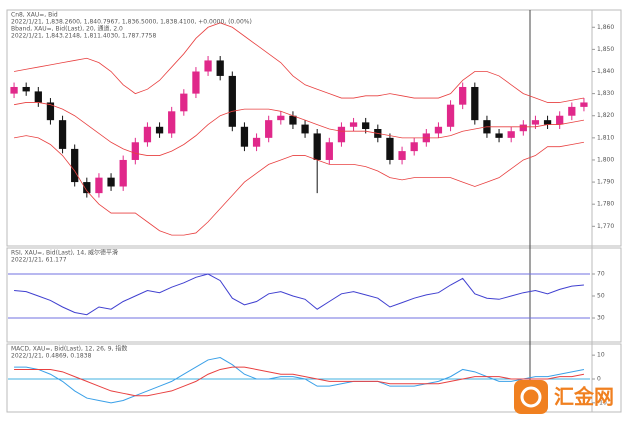  I want to click on annotation: MACD, XAU=, Bid(Last), 12, 26, 9, 指数, so click(69, 349).